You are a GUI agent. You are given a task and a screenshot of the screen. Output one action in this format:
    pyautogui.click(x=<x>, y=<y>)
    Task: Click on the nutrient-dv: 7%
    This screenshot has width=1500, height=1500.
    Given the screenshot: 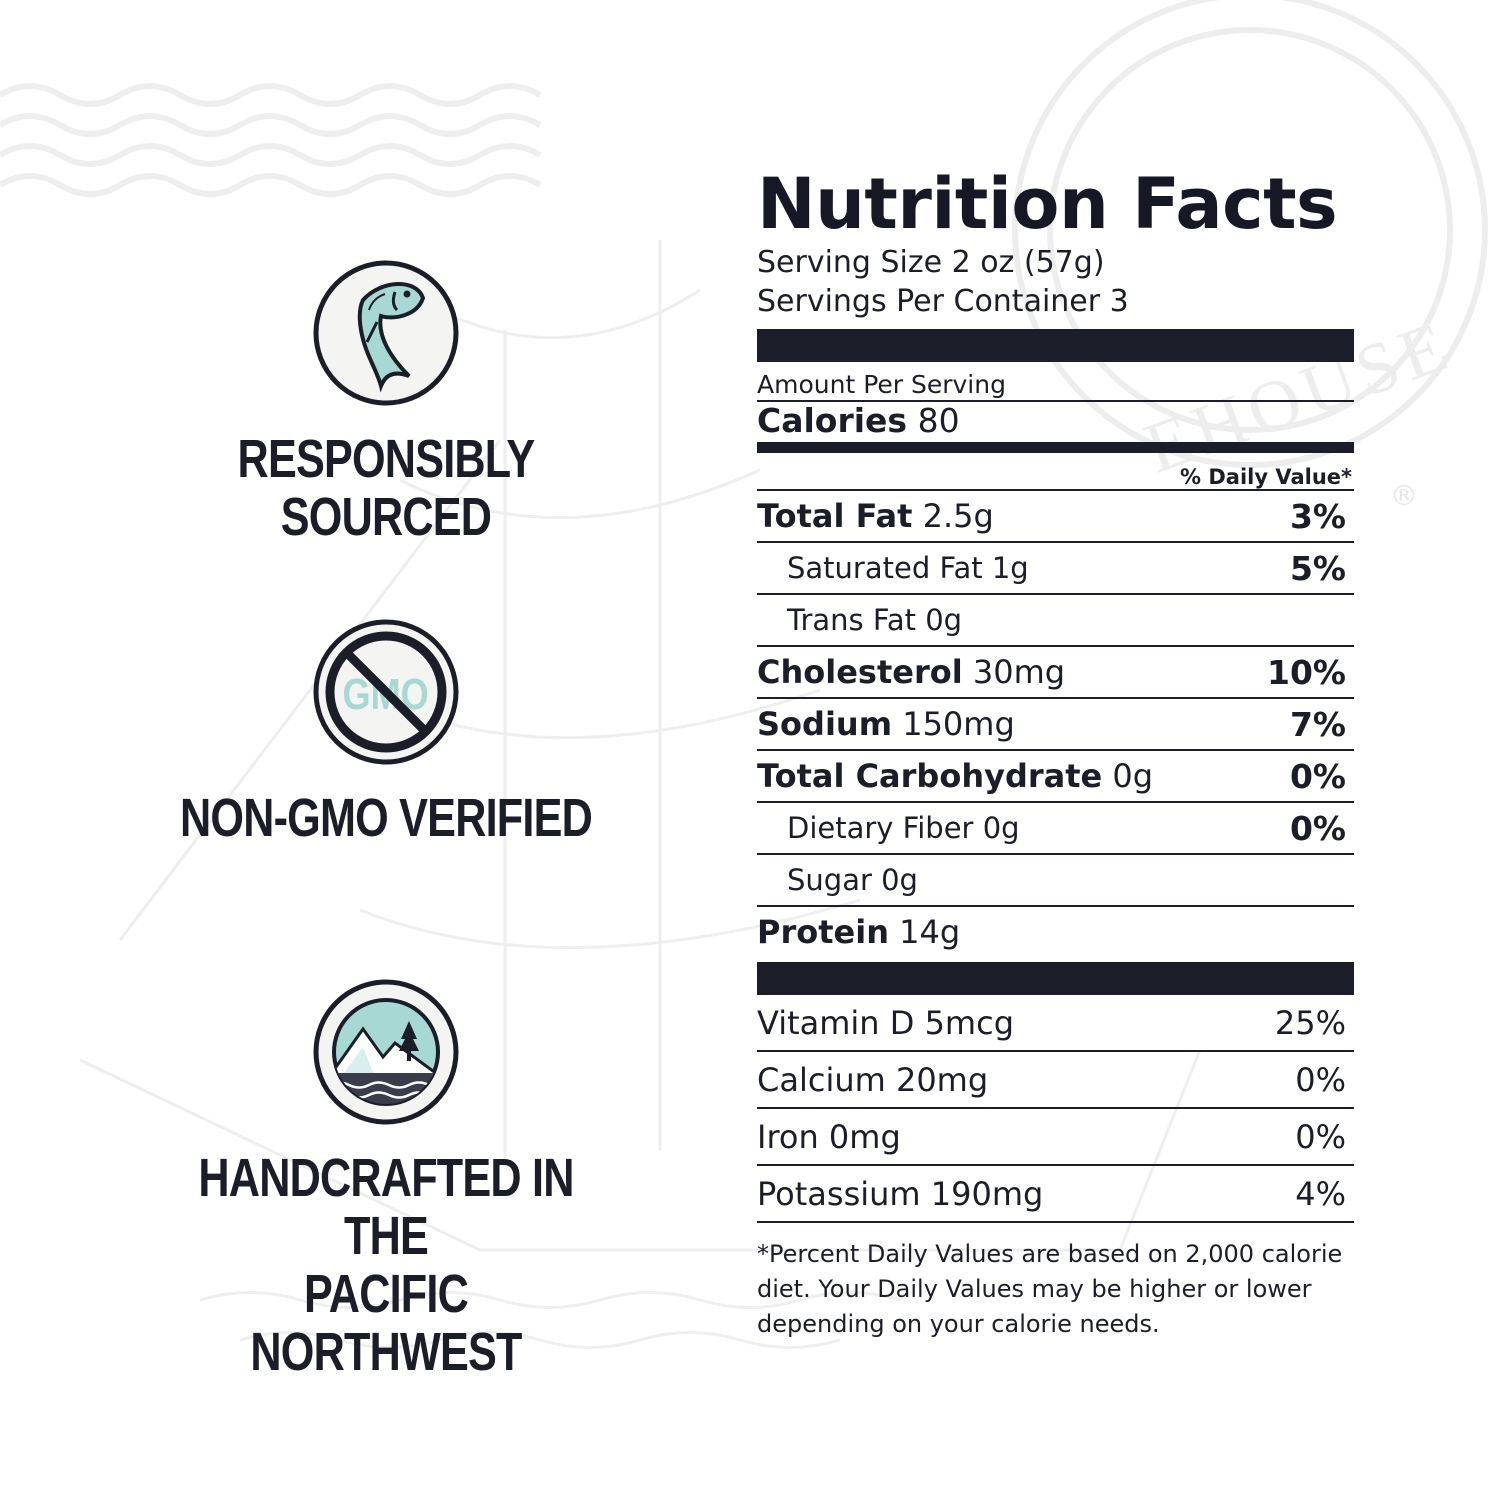 What is the action you would take?
    pyautogui.click(x=1317, y=724)
    